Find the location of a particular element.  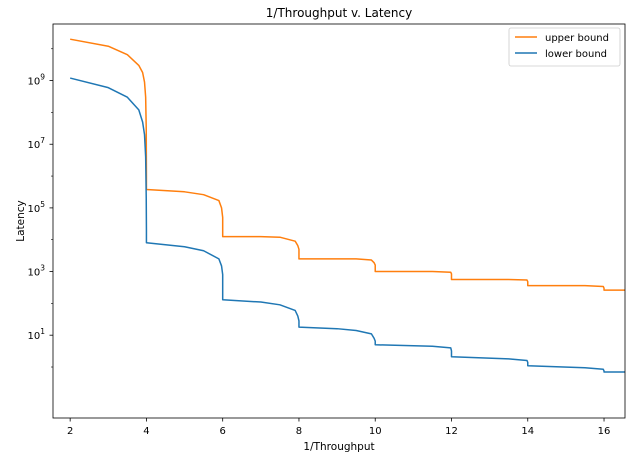

y-axis-label: Latency is located at coordinates (21, 221).